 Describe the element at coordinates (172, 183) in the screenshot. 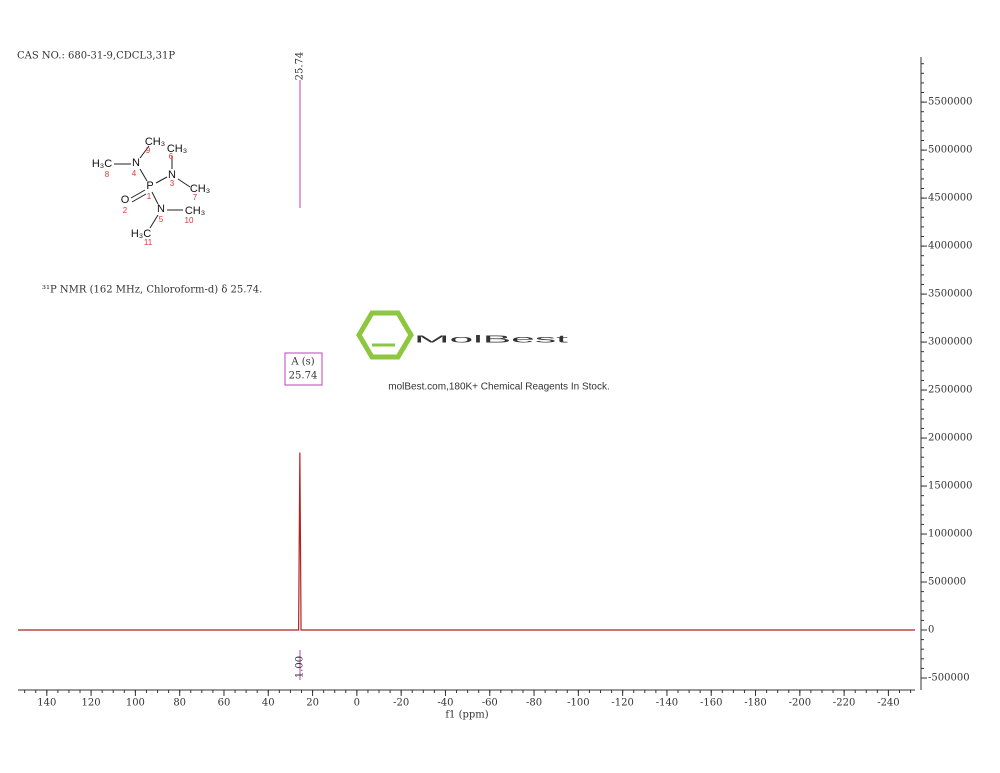

I see `locant: 3` at that location.